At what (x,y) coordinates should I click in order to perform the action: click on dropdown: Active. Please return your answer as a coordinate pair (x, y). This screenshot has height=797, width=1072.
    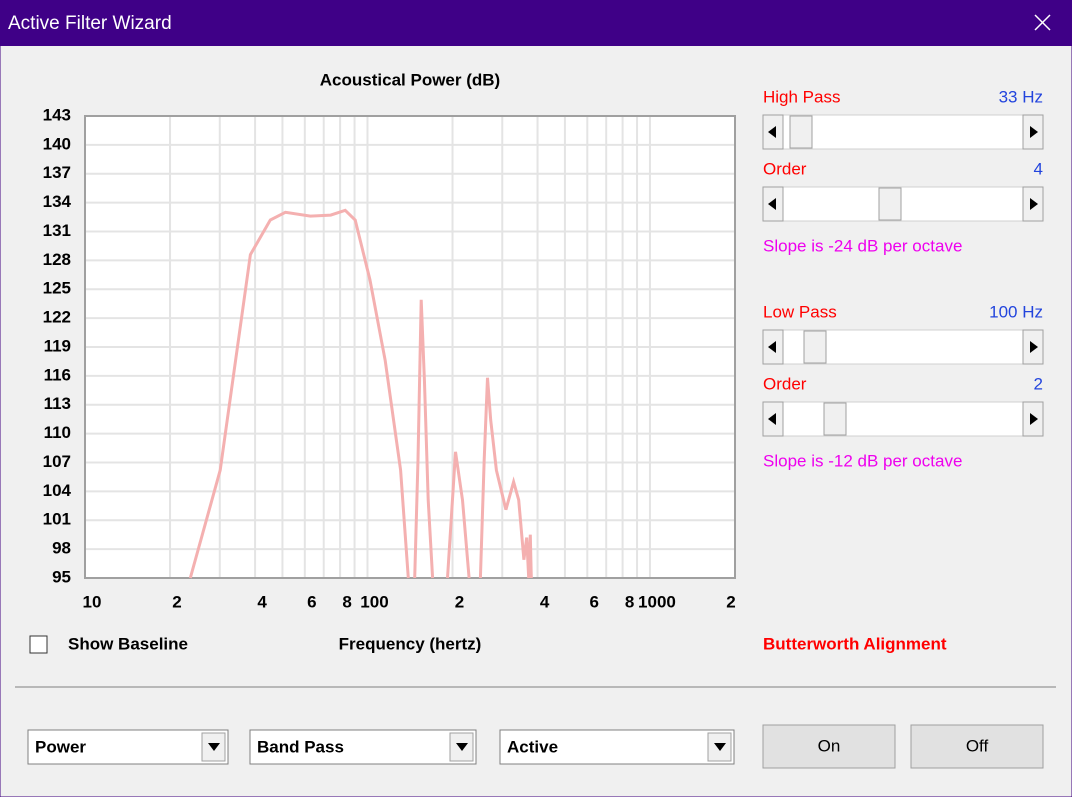
    Looking at the image, I should click on (617, 747).